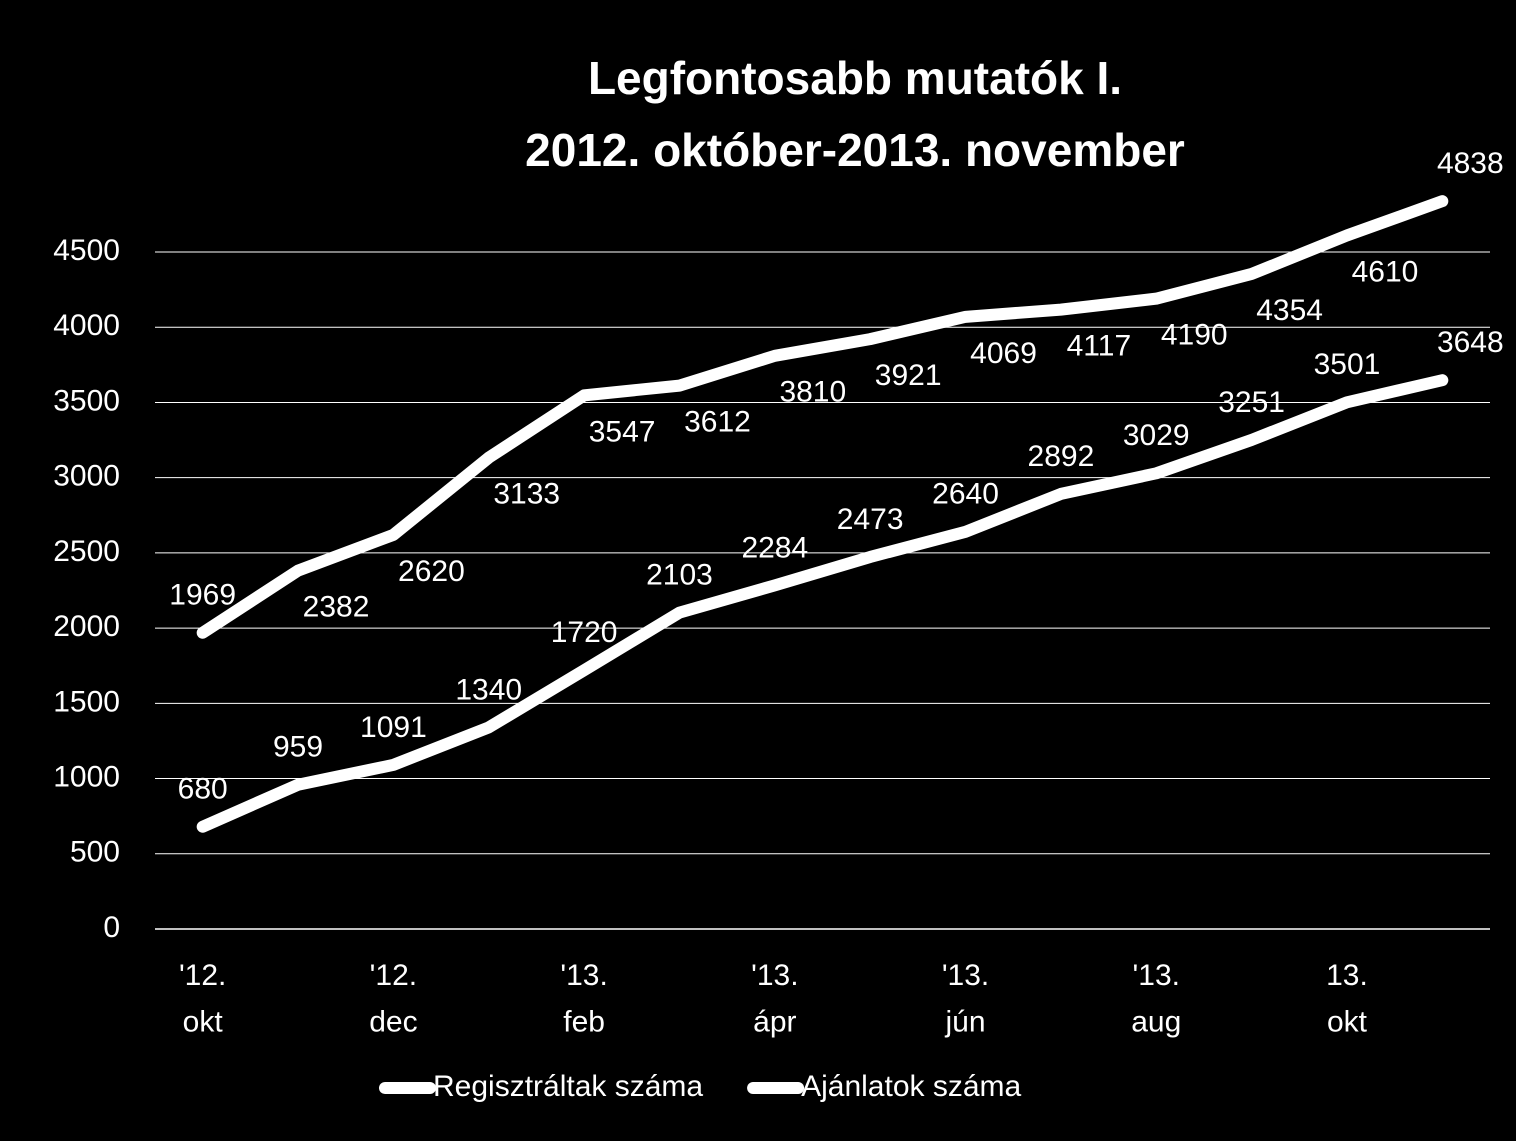 Image resolution: width=1516 pixels, height=1141 pixels. Describe the element at coordinates (1347, 364) in the screenshot. I see `data-label: 3501` at that location.